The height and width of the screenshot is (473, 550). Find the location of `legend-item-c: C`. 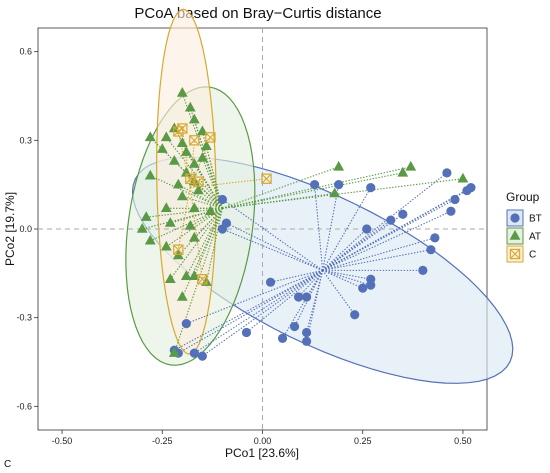

legend-item-c: C is located at coordinates (521, 254).